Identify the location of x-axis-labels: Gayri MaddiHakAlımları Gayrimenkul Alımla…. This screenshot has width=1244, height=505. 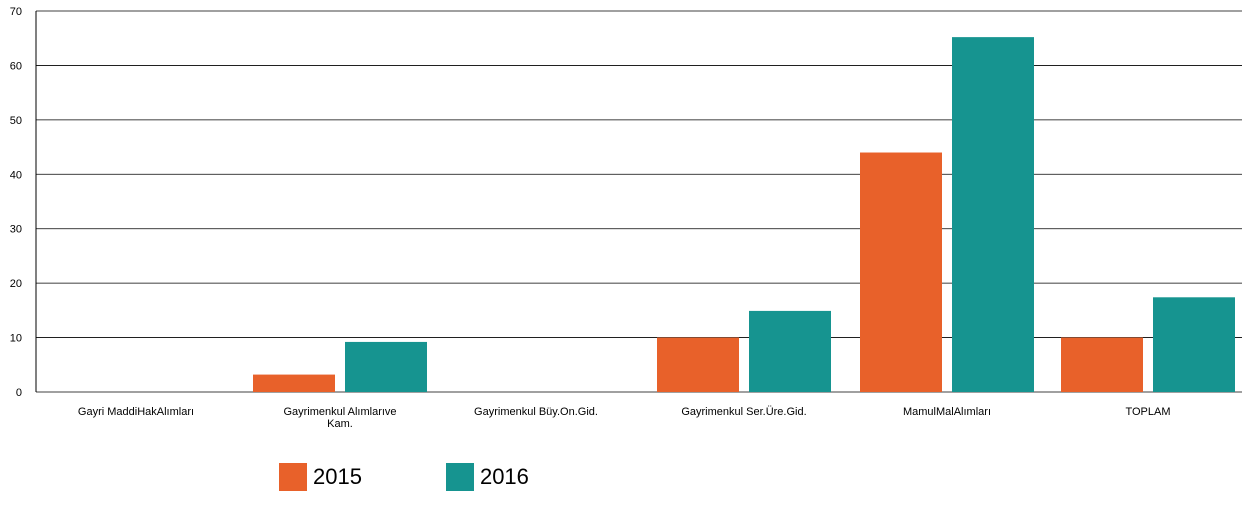
(624, 418).